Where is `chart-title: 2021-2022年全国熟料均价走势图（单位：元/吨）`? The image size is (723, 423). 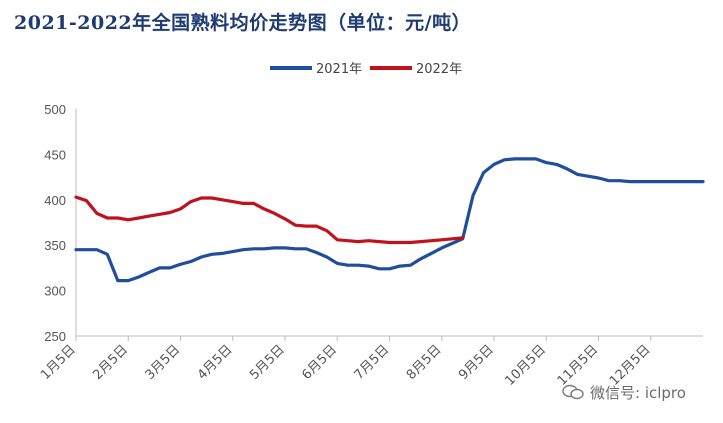
chart-title: 2021-2022年全国熟料均价走势图（单位：元/吨） is located at coordinates (243, 23).